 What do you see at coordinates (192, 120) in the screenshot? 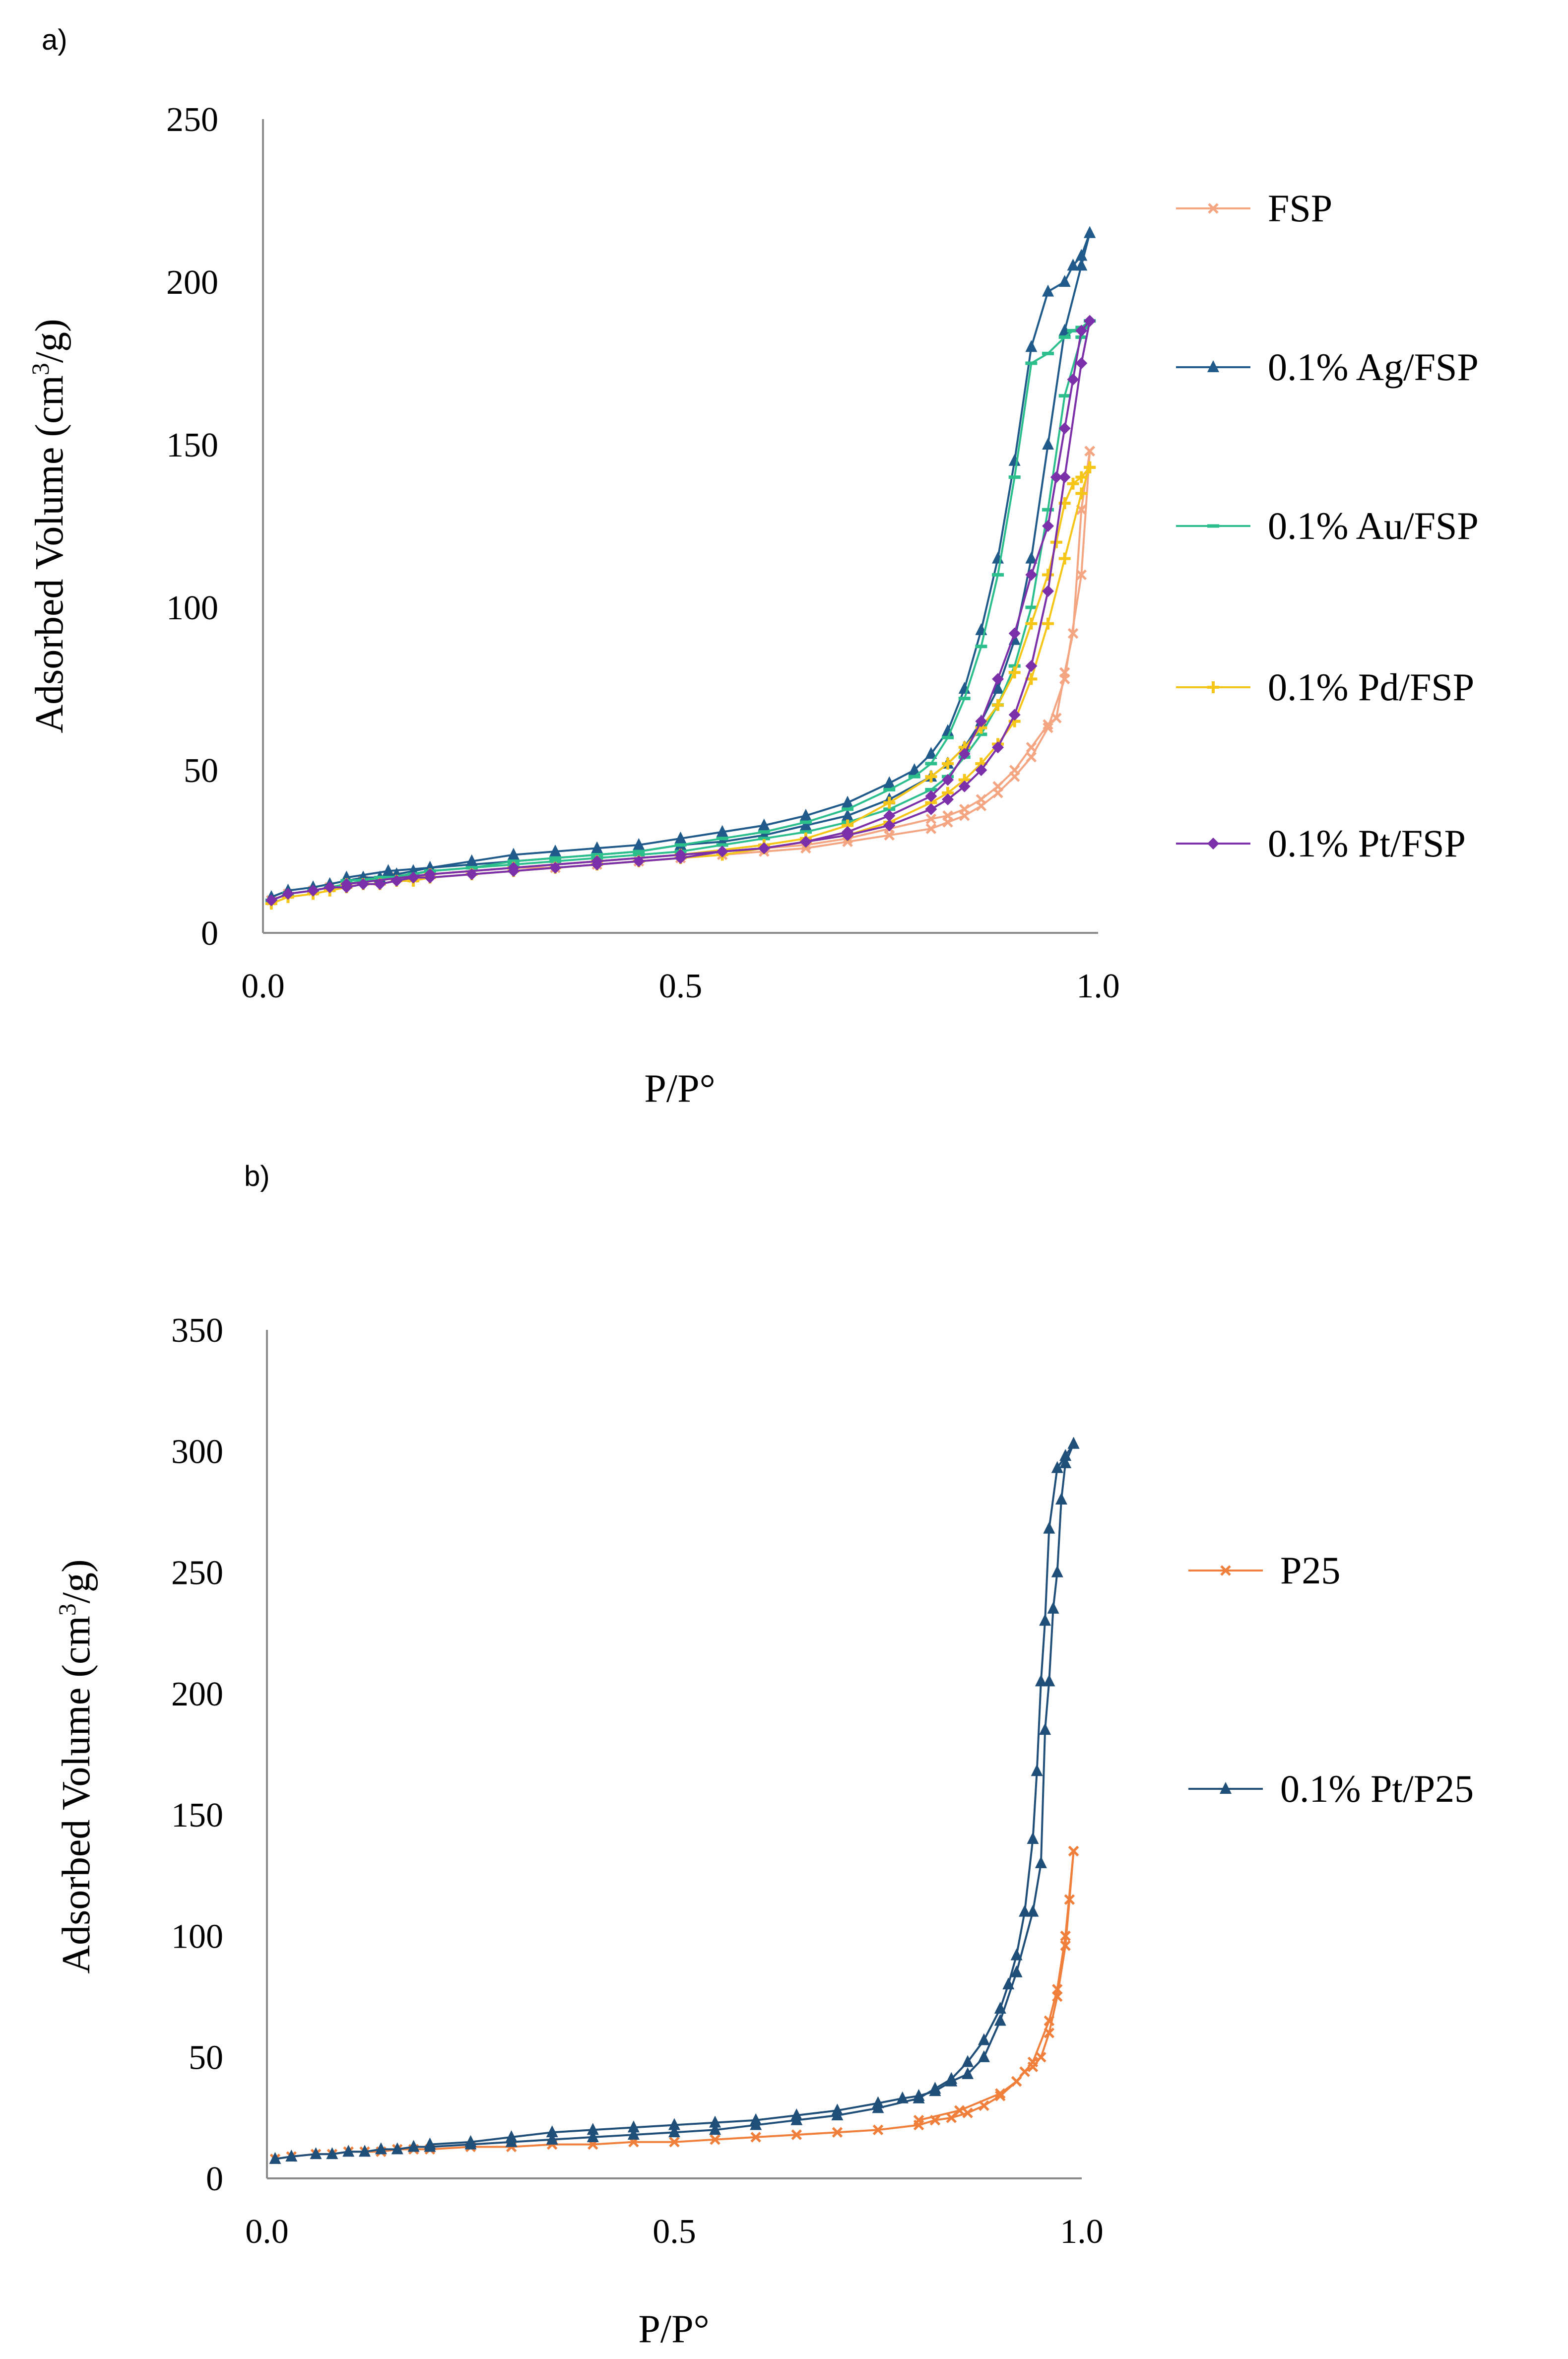
I see `panel-a-y-tick-label-5: 250` at bounding box center [192, 120].